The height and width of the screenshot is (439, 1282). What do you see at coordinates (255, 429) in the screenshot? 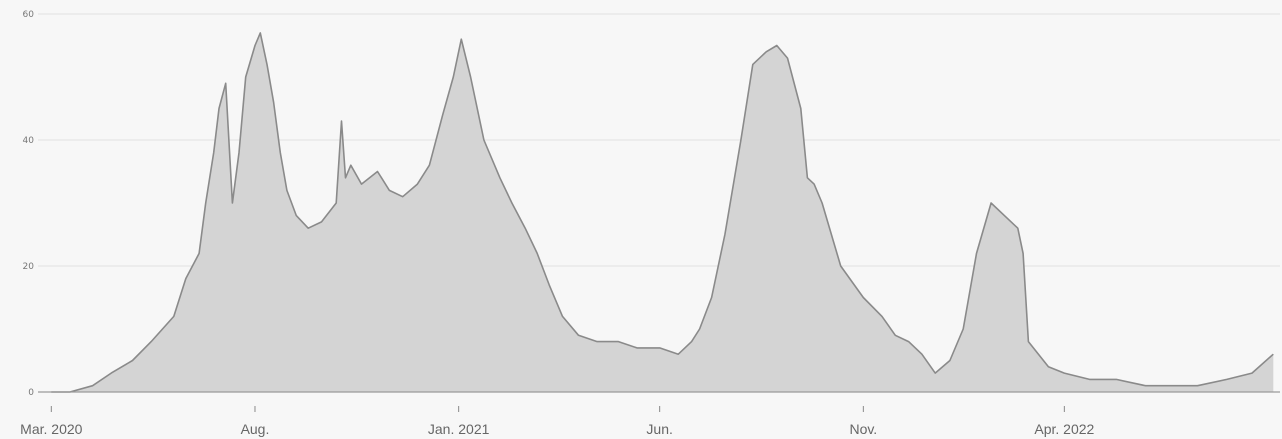
I see `x-tick-label: Aug.` at bounding box center [255, 429].